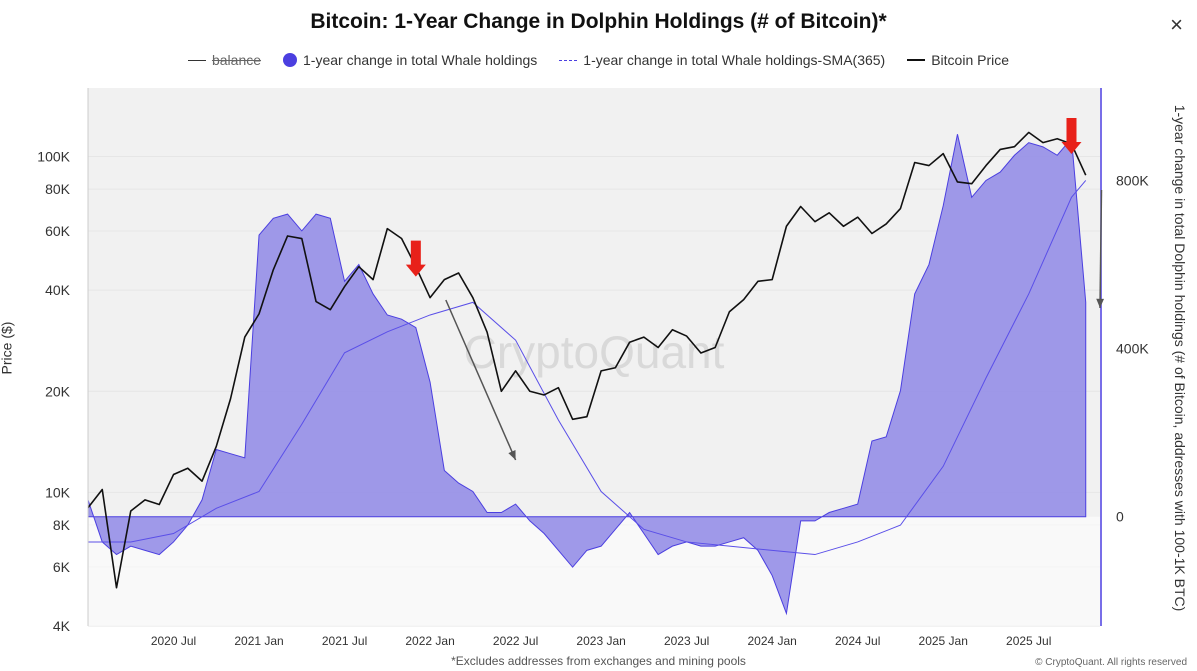 This screenshot has height=671, width=1197. Describe the element at coordinates (857, 641) in the screenshot. I see `x-tick-label: 2024 Jul` at that location.